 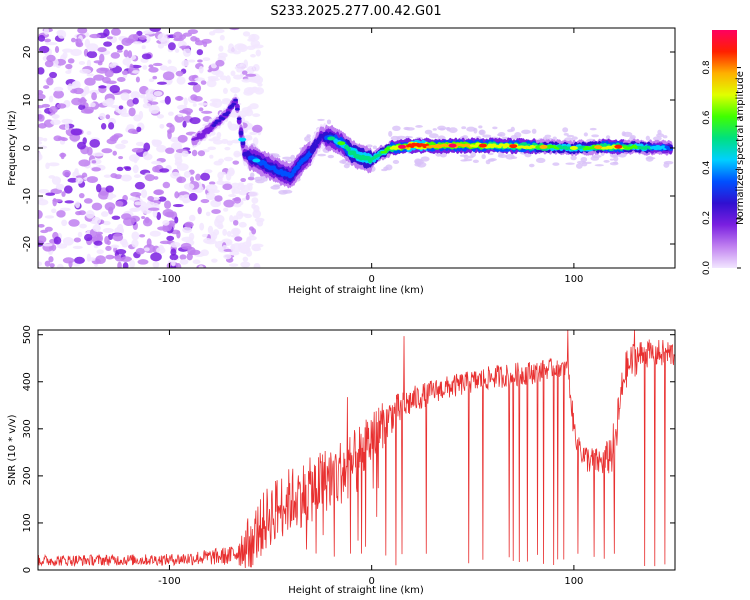 I want to click on heatmap-y-tick-label: -10, so click(x=27, y=196).